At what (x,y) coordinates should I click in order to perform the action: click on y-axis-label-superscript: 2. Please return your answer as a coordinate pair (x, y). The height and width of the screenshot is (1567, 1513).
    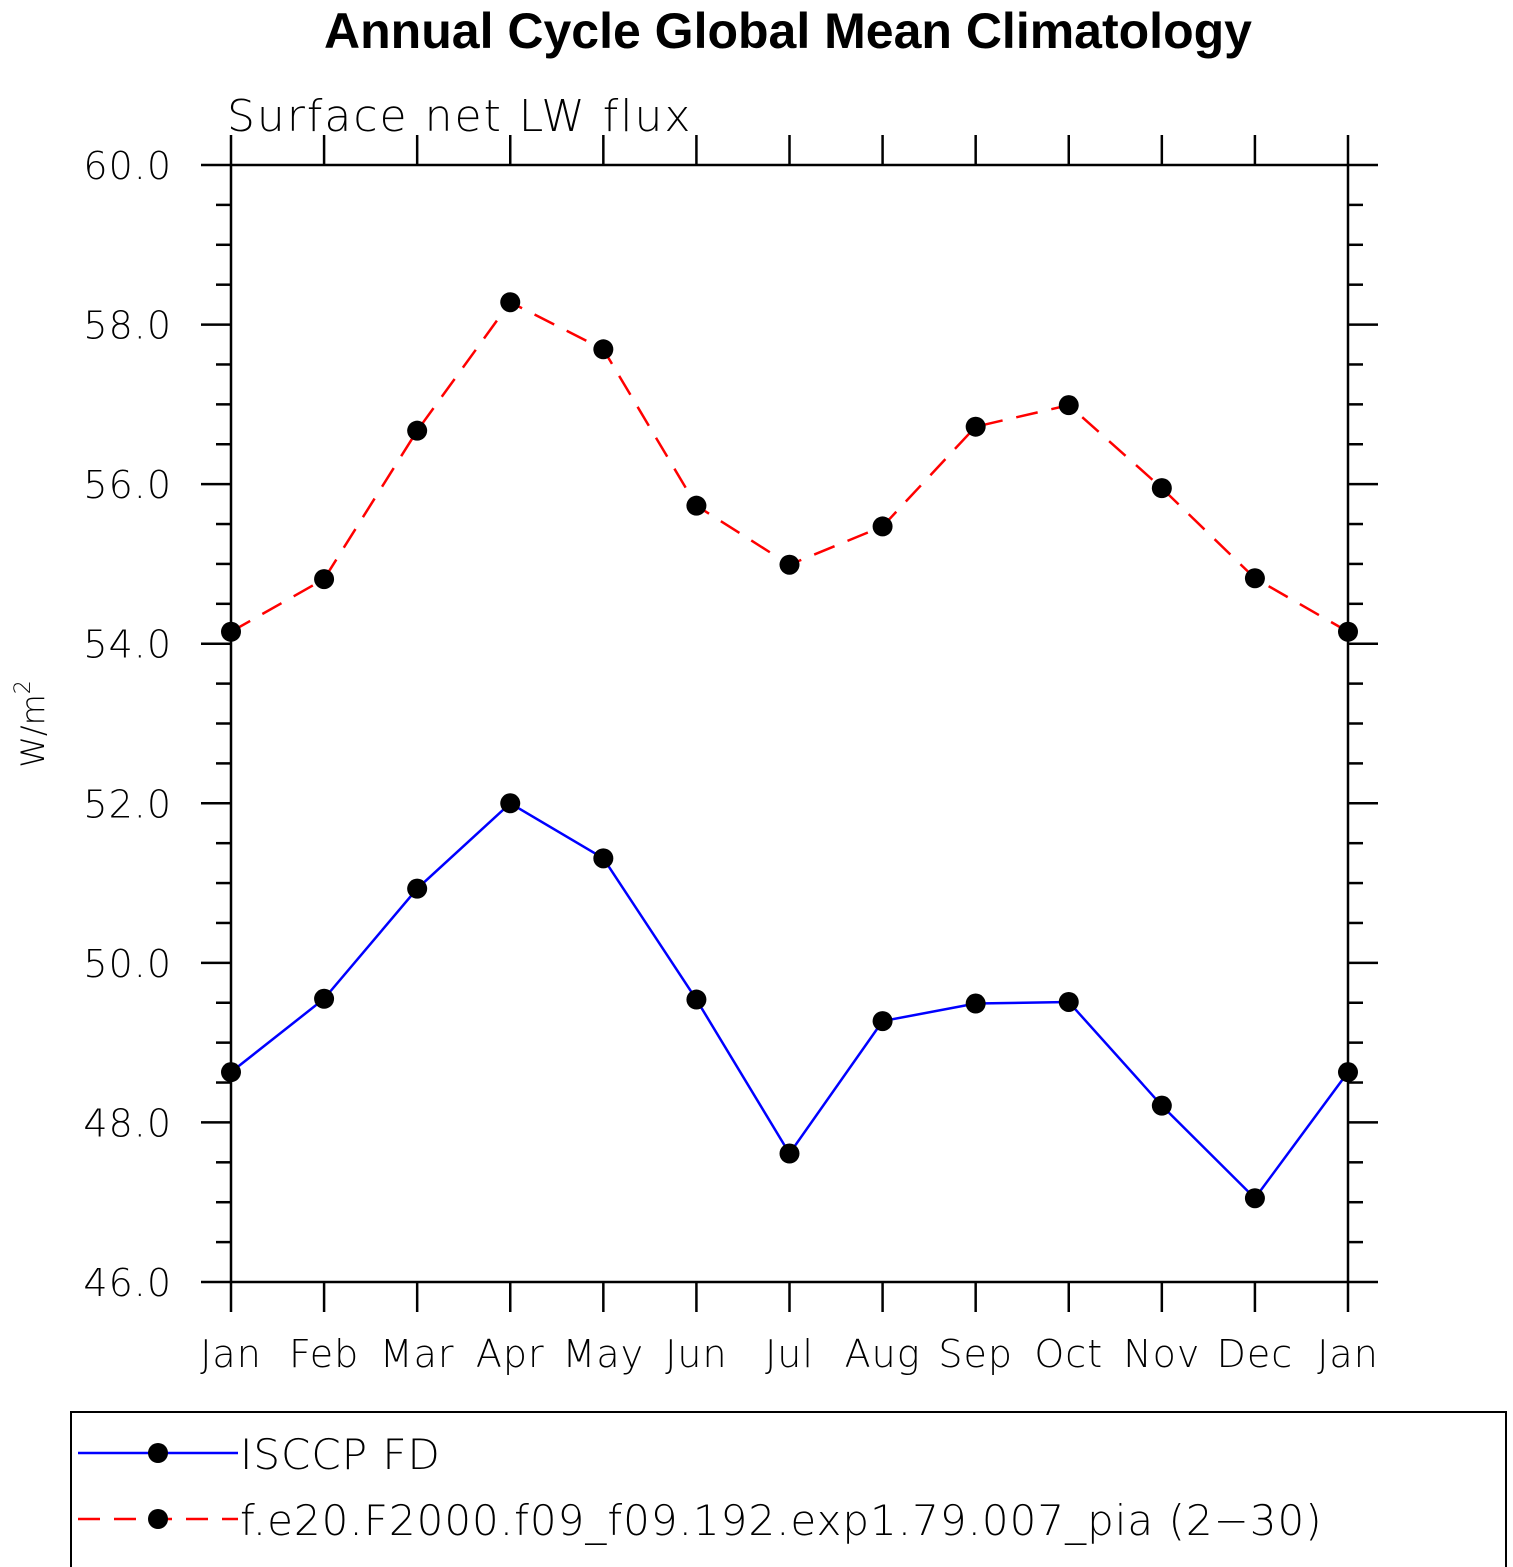
    Looking at the image, I should click on (23, 687).